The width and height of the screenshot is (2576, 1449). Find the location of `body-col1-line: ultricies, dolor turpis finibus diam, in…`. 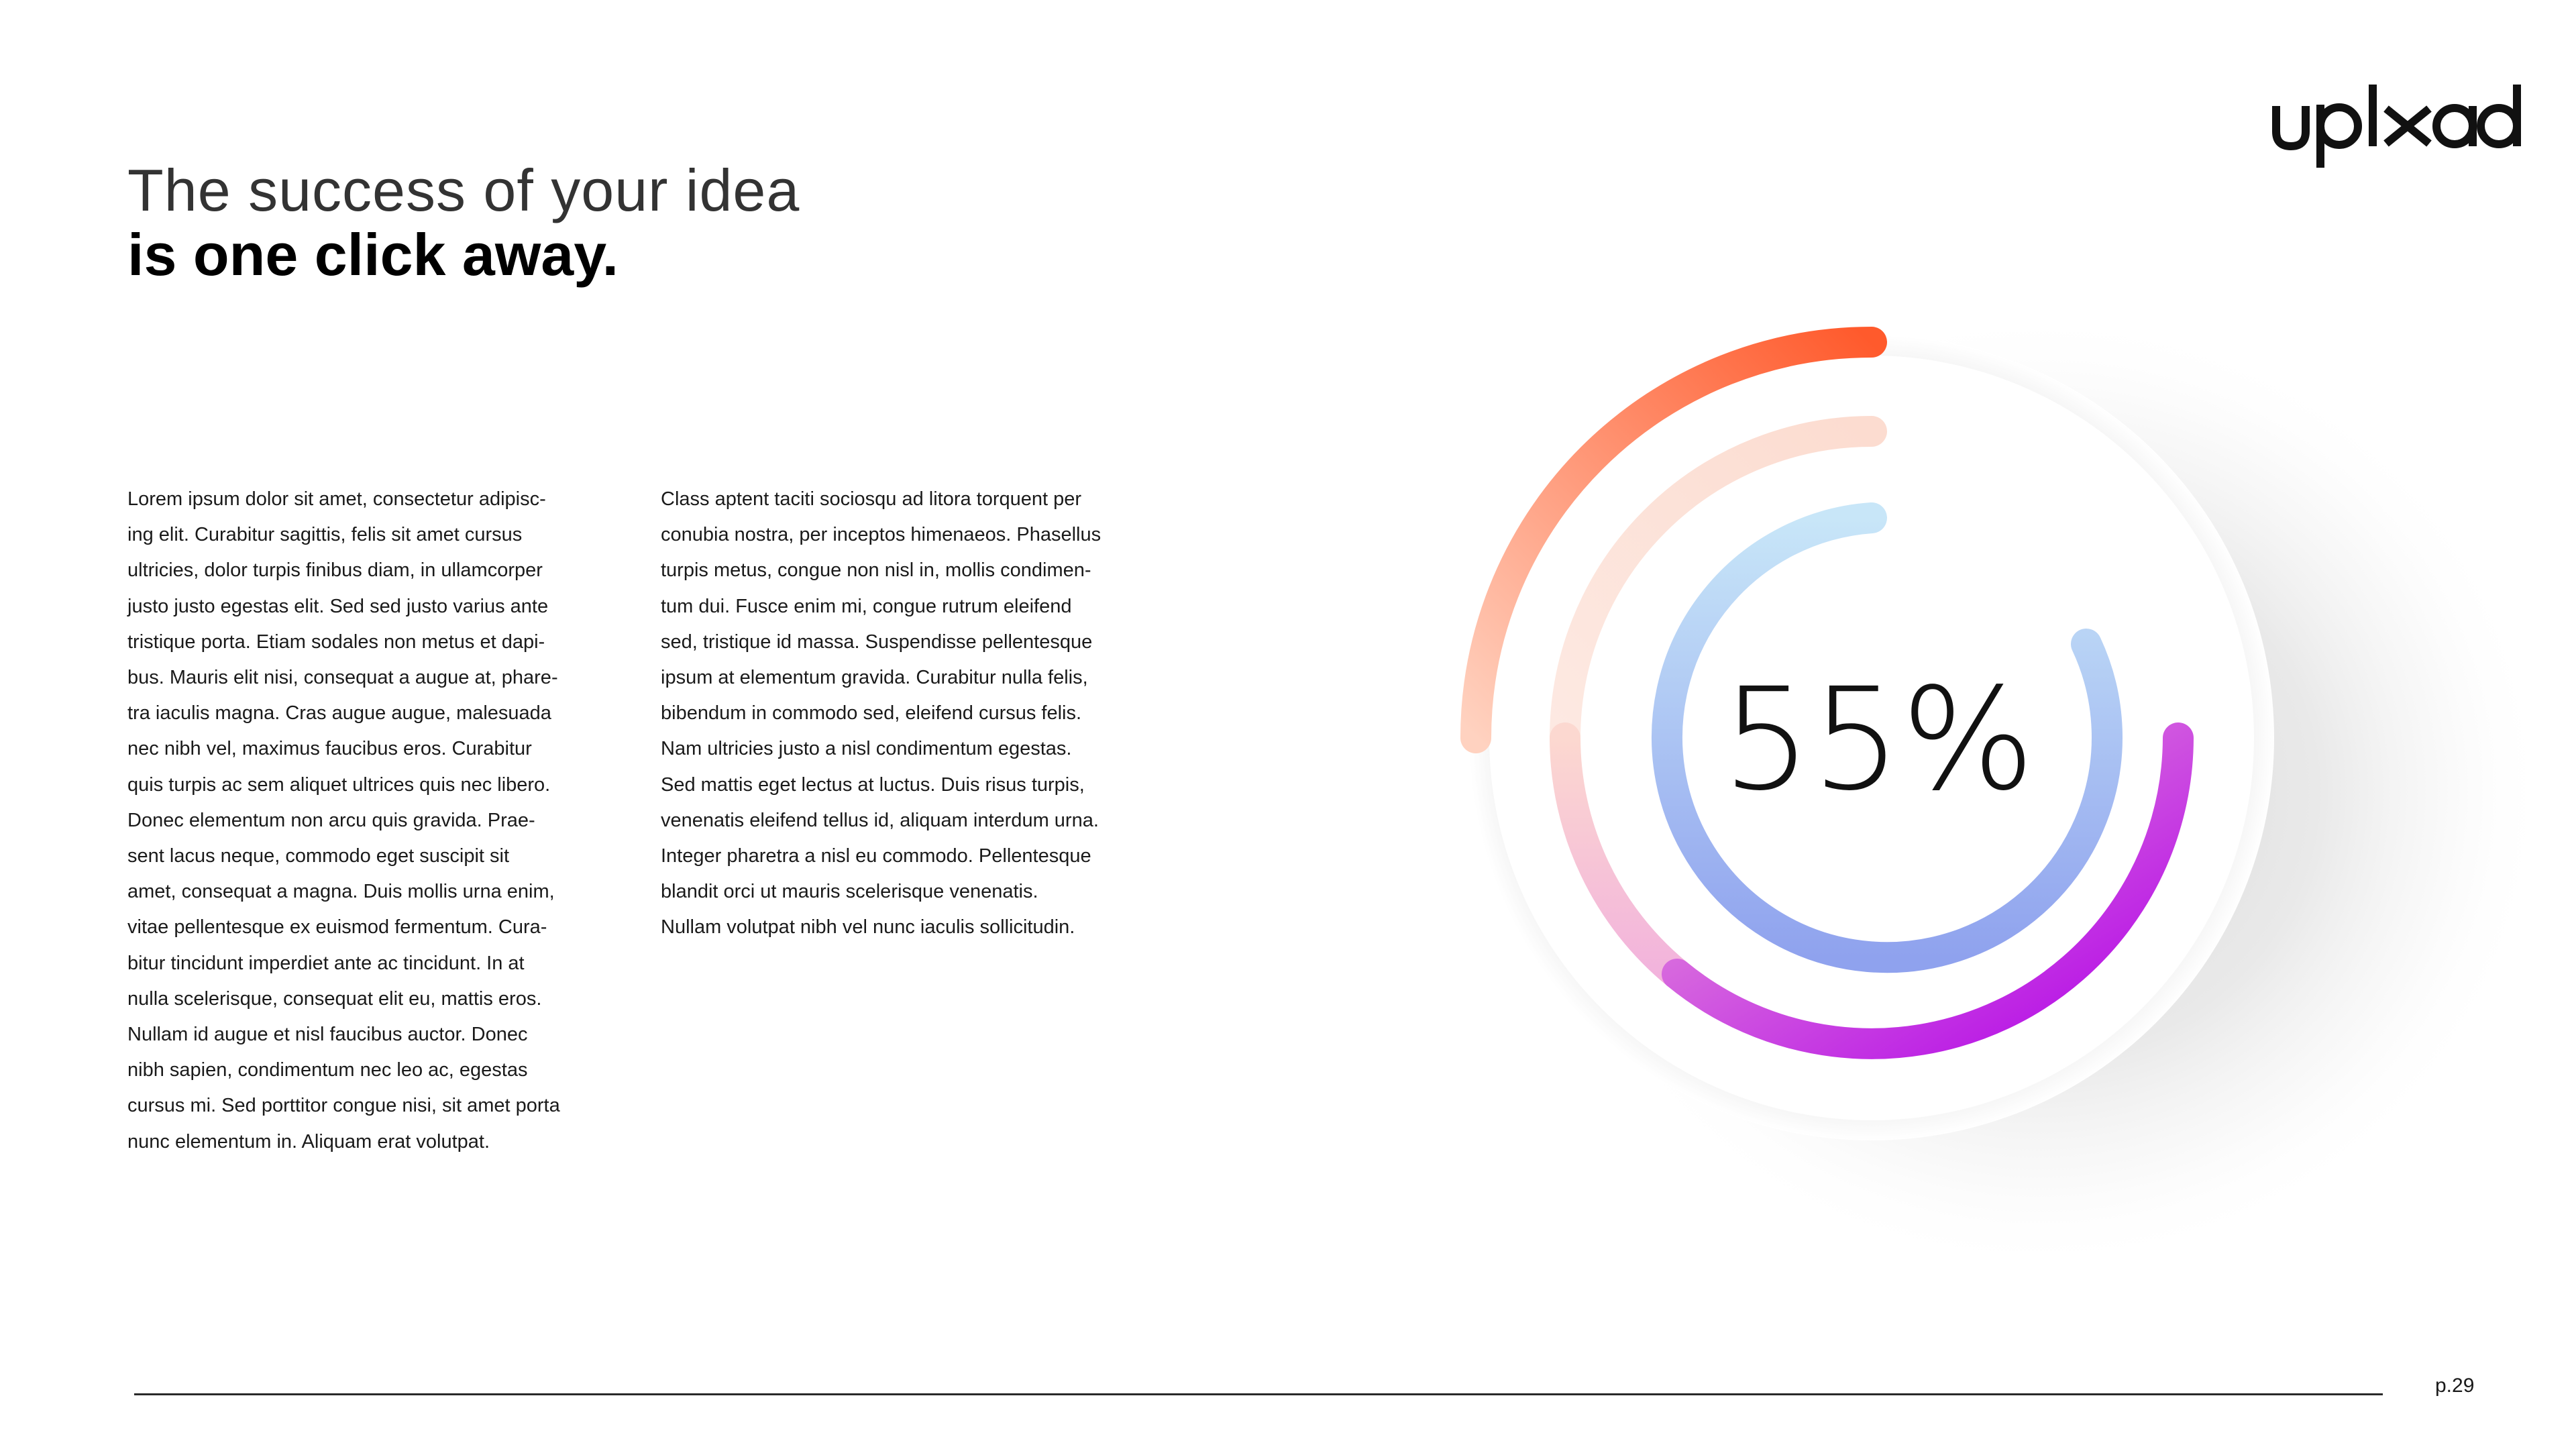

body-col1-line: ultricies, dolor turpis finibus diam, in… is located at coordinates (335, 570).